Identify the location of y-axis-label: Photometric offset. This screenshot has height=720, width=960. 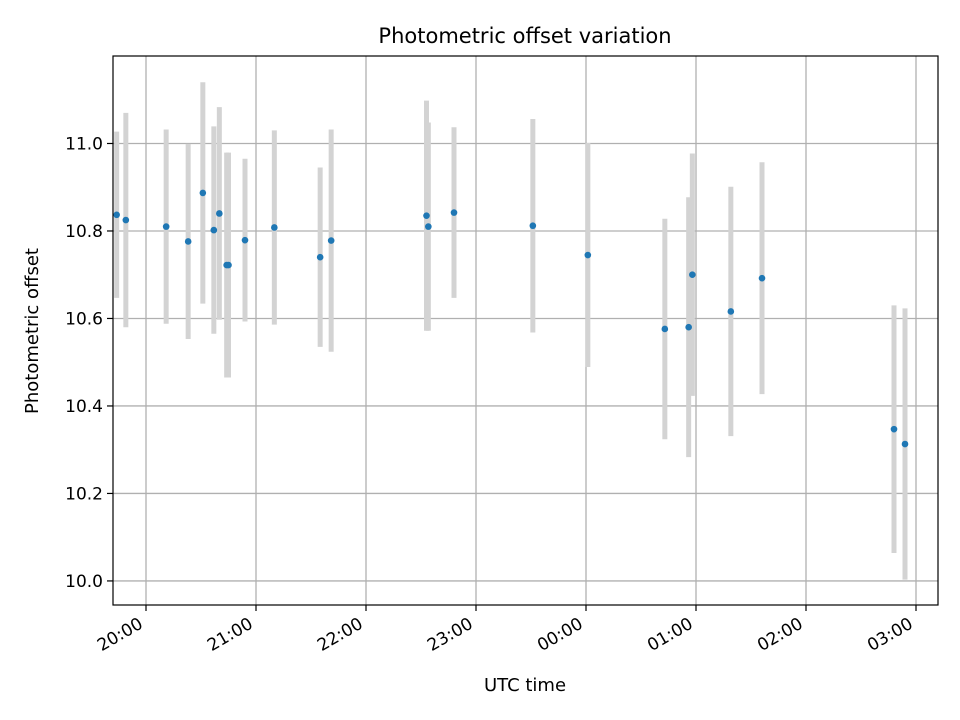
(32, 331).